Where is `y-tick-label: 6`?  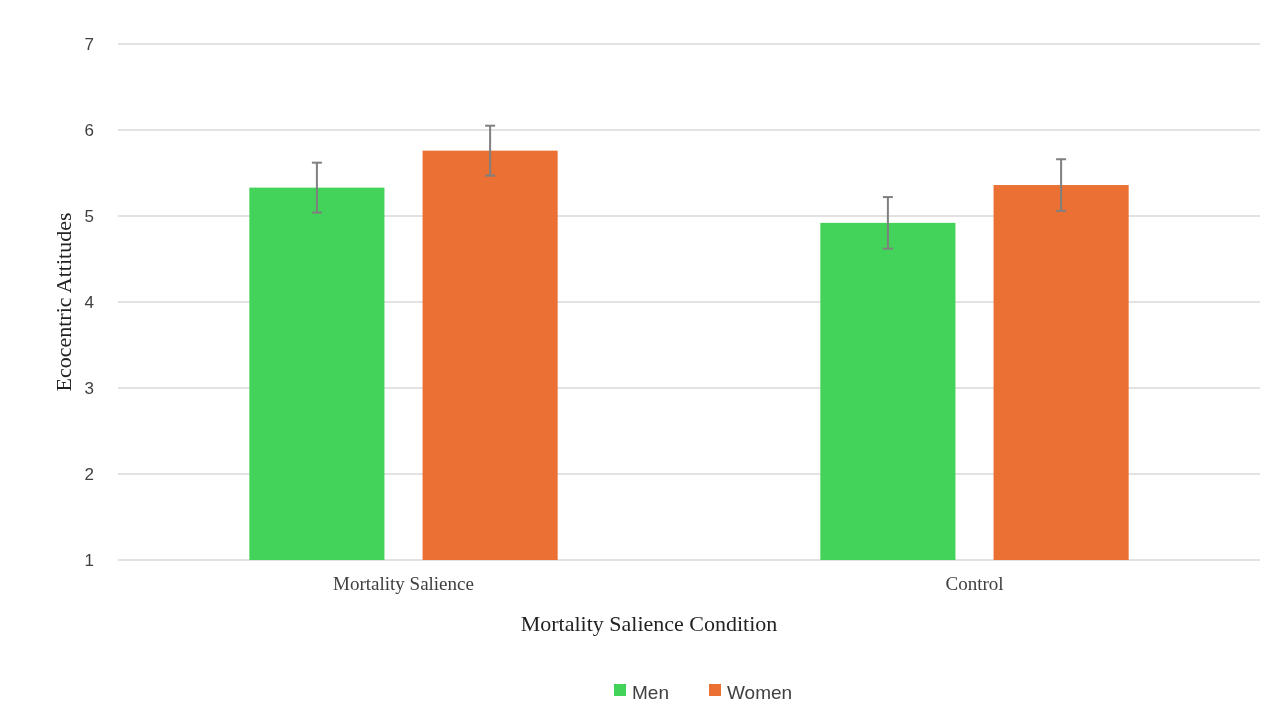
y-tick-label: 6 is located at coordinates (89, 130).